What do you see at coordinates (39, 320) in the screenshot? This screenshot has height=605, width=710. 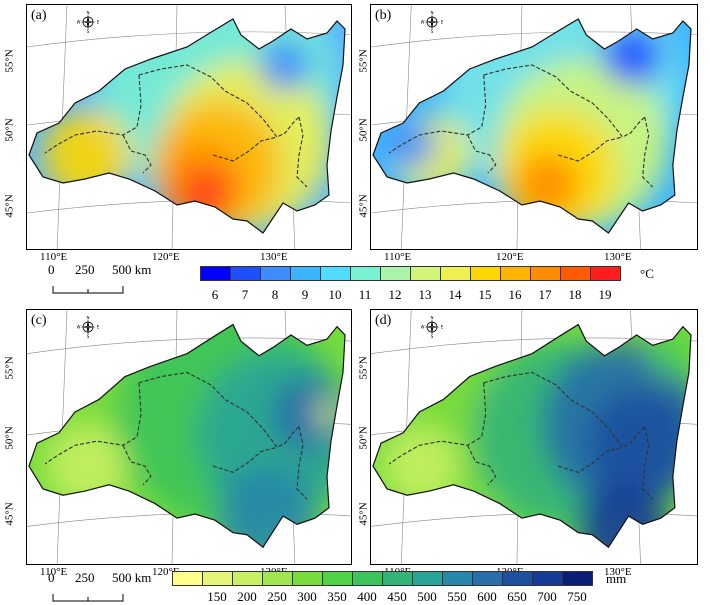 I see `panel-label-c: (c)` at bounding box center [39, 320].